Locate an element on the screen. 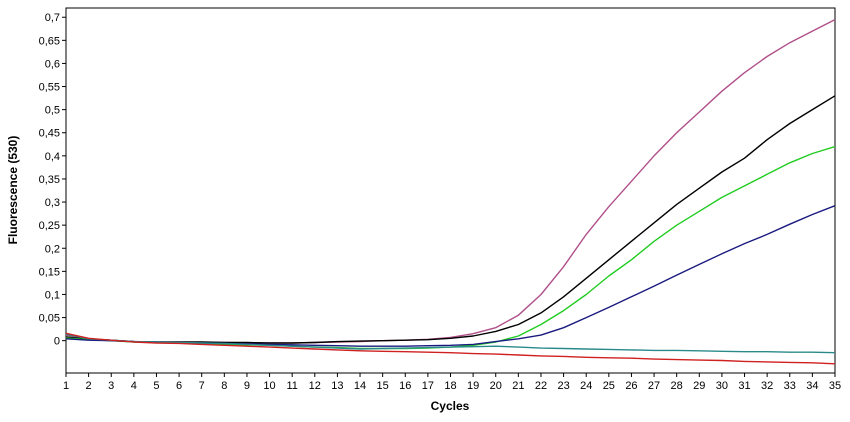 Image resolution: width=850 pixels, height=422 pixels. x-tick-label: 34 is located at coordinates (812, 386).